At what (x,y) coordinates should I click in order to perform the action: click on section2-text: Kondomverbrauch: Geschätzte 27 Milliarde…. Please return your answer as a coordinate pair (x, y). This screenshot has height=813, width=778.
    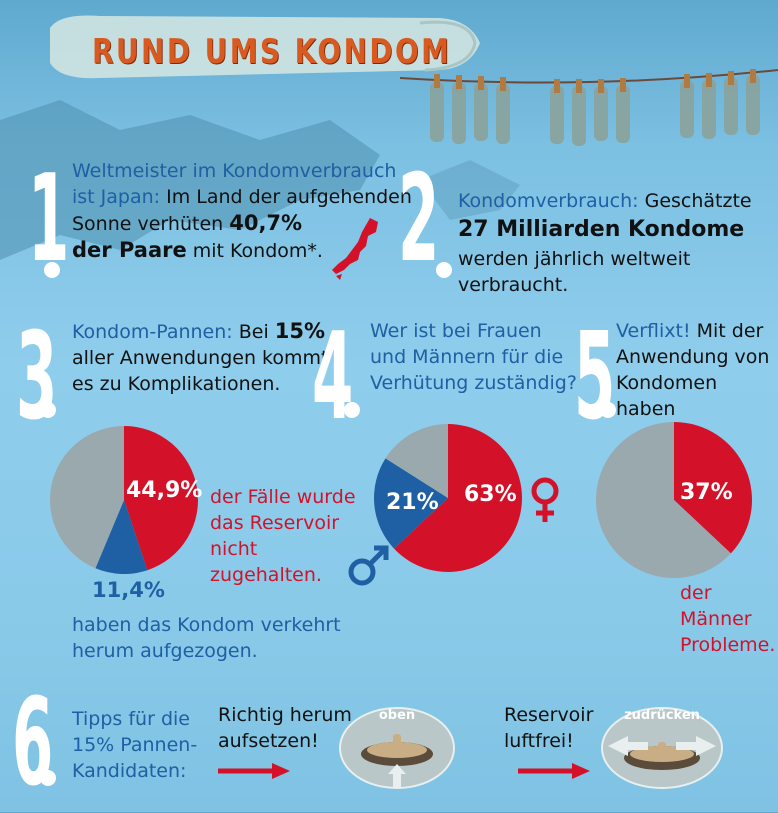
    Looking at the image, I should click on (618, 243).